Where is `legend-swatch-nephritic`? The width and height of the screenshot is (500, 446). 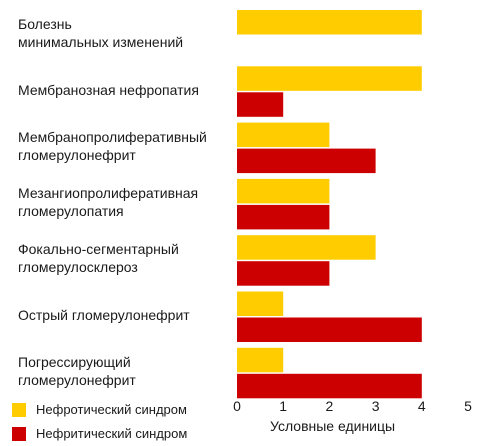
legend-swatch-nephritic is located at coordinates (19, 433).